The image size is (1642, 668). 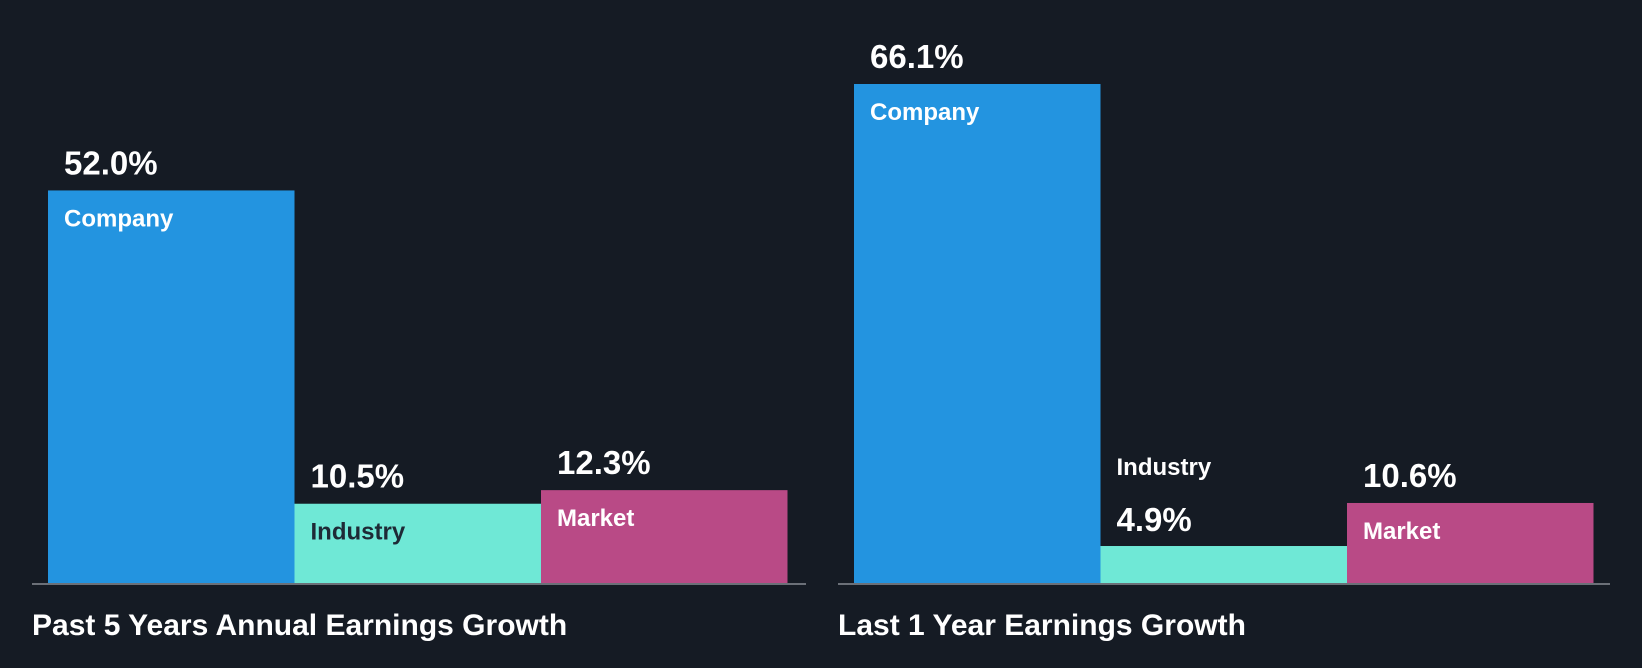 What do you see at coordinates (917, 56) in the screenshot?
I see `value-label-1-company: 66.1%` at bounding box center [917, 56].